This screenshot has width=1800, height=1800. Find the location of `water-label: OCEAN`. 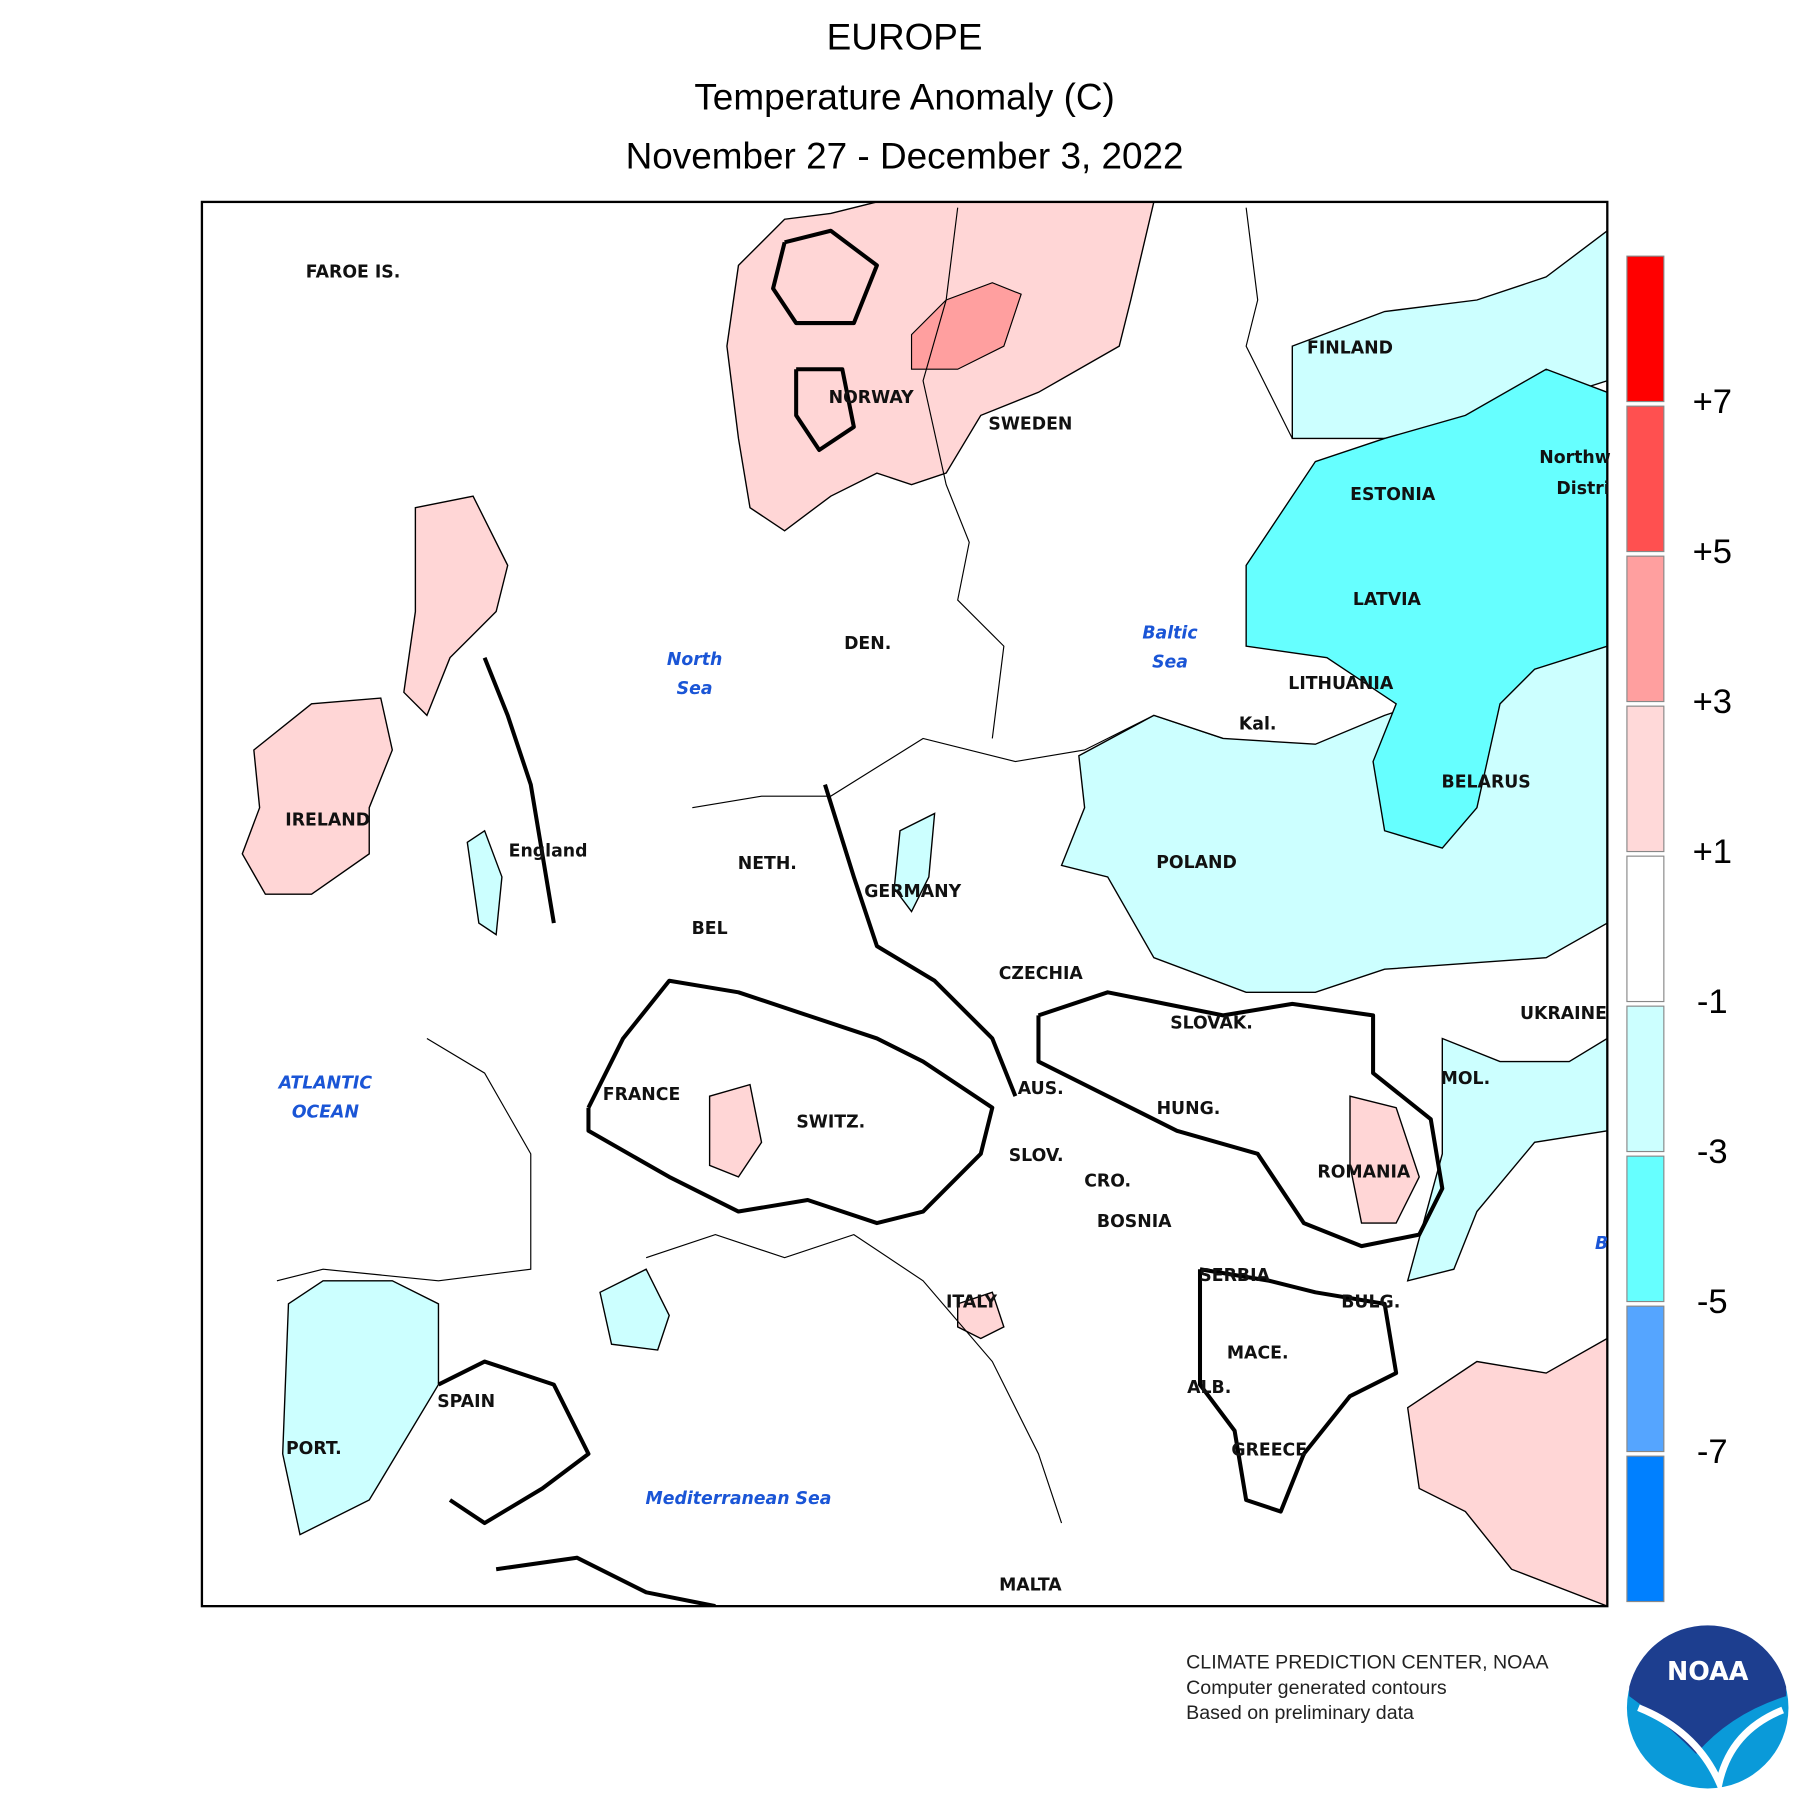

water-label: OCEAN is located at coordinates (326, 1112).